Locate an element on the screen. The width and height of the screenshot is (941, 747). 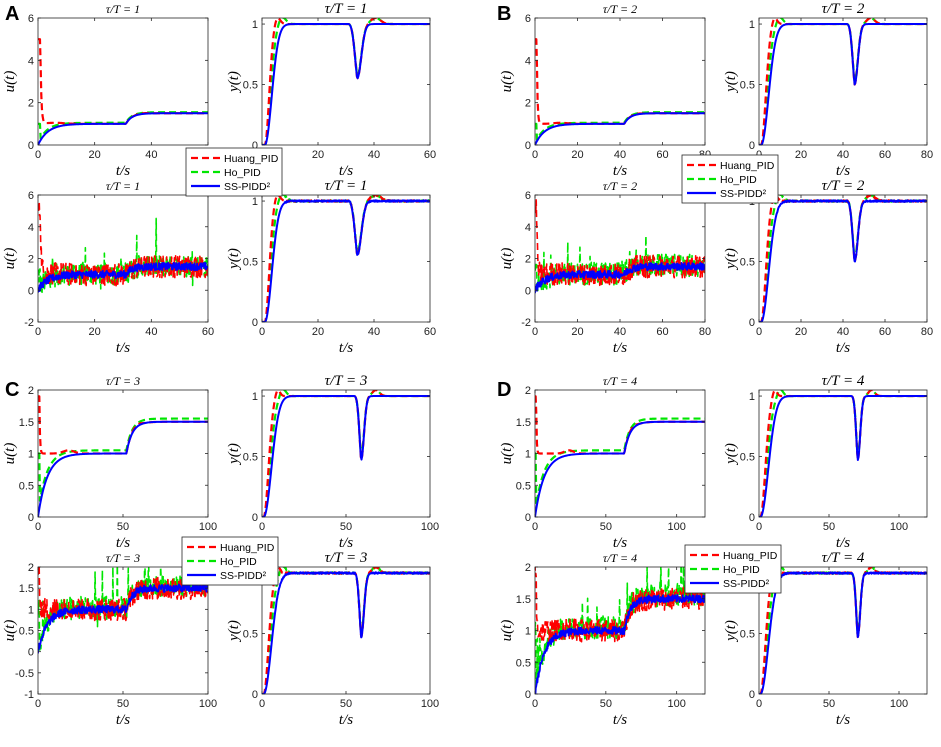
x-tick-label: 20 is located at coordinates (95, 155).